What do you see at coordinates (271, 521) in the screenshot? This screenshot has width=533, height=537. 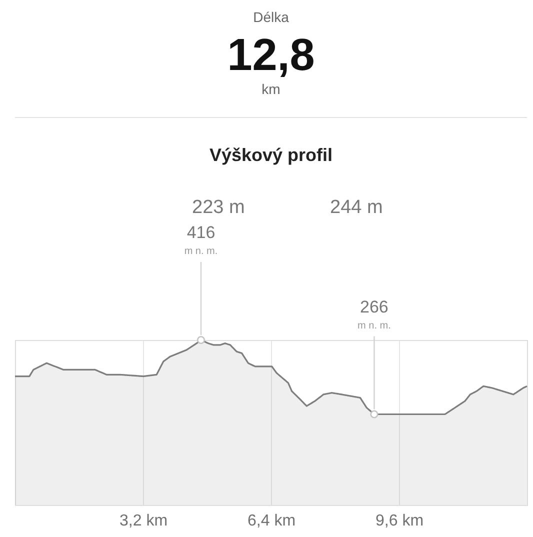 I see `x-tick-label: 6,4 km` at bounding box center [271, 521].